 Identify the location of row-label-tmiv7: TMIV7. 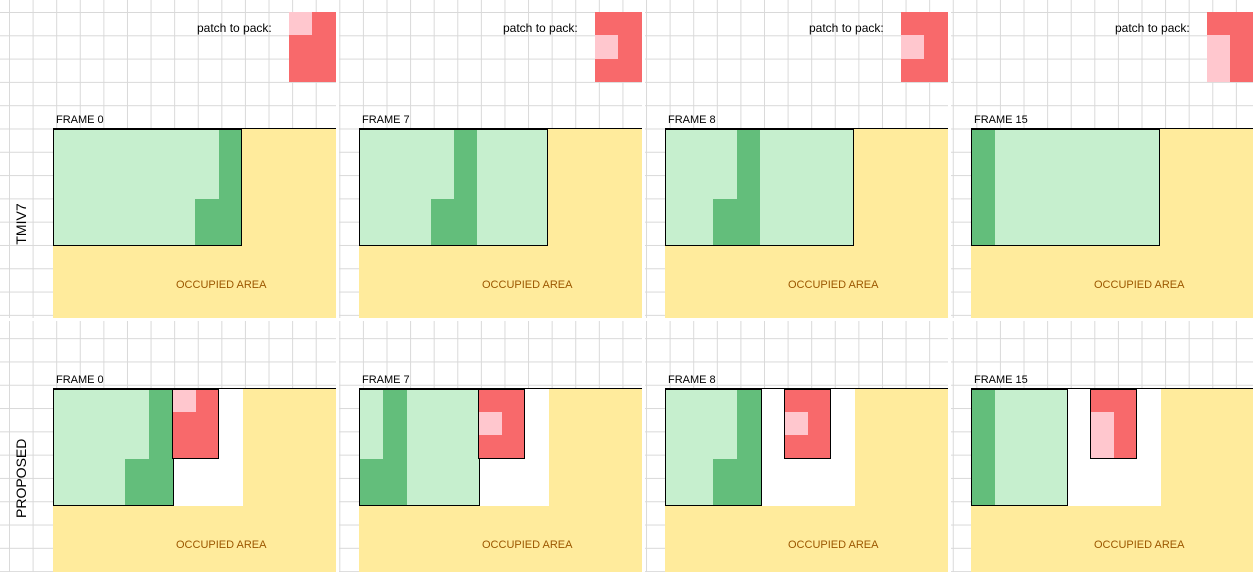
(21, 224).